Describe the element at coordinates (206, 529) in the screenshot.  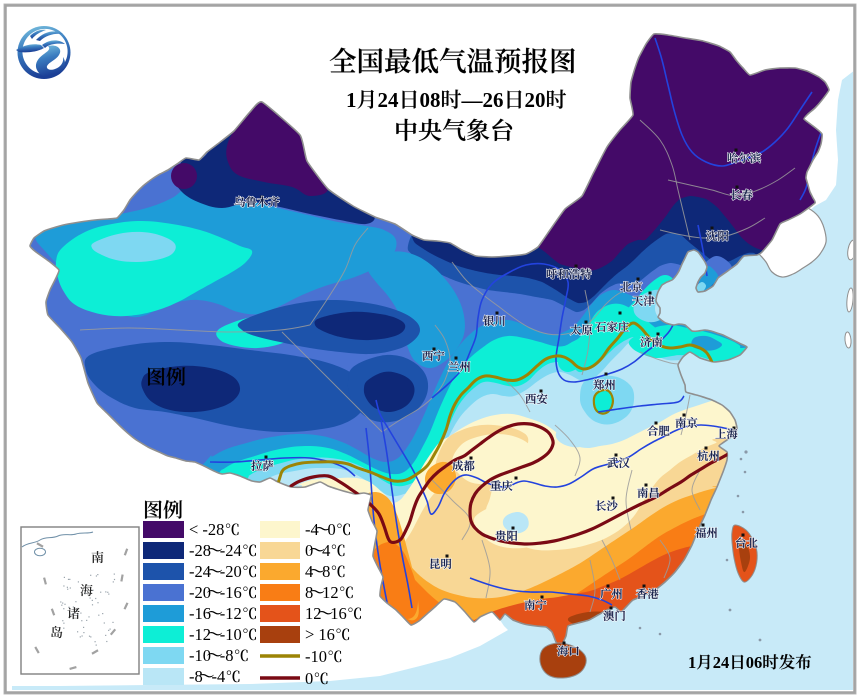
I see `svg-text: < -28` at that location.